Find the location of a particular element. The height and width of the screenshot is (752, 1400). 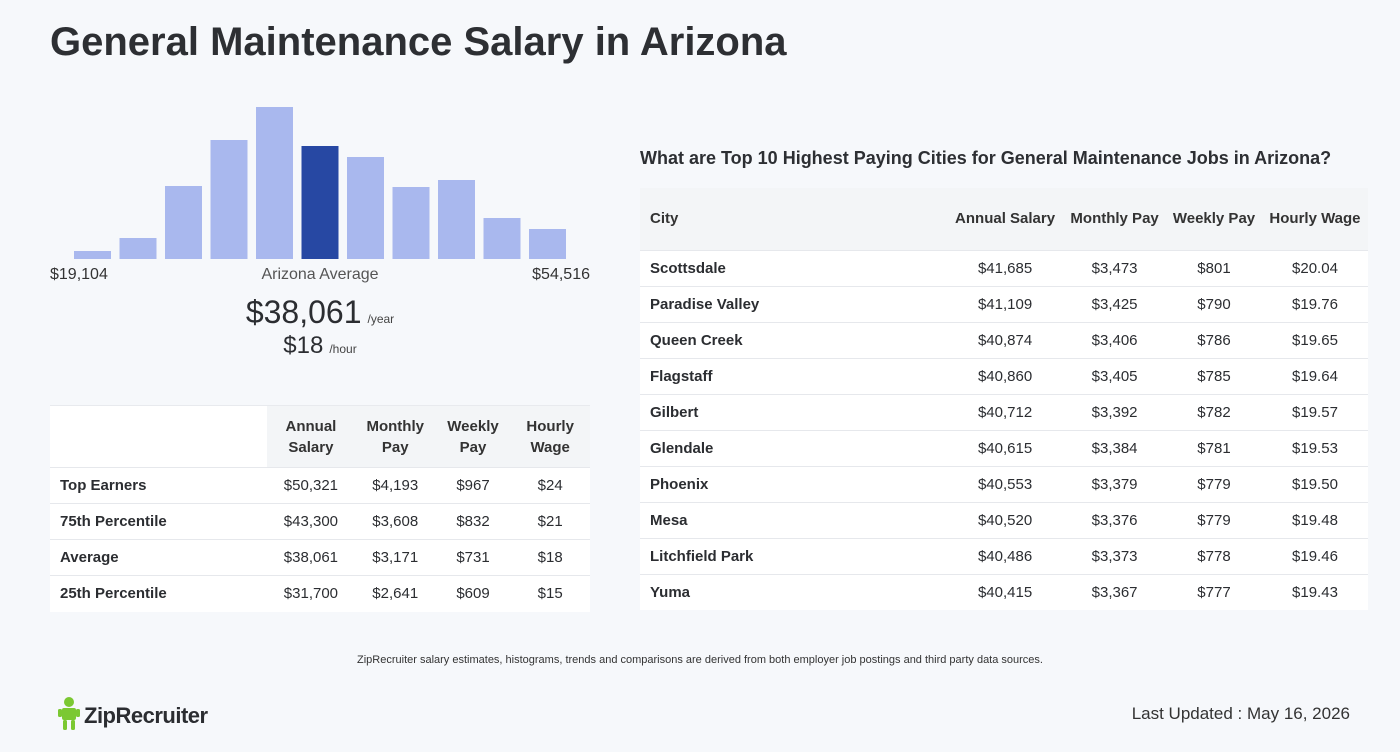

cell-weekly: $778 is located at coordinates (1214, 556).